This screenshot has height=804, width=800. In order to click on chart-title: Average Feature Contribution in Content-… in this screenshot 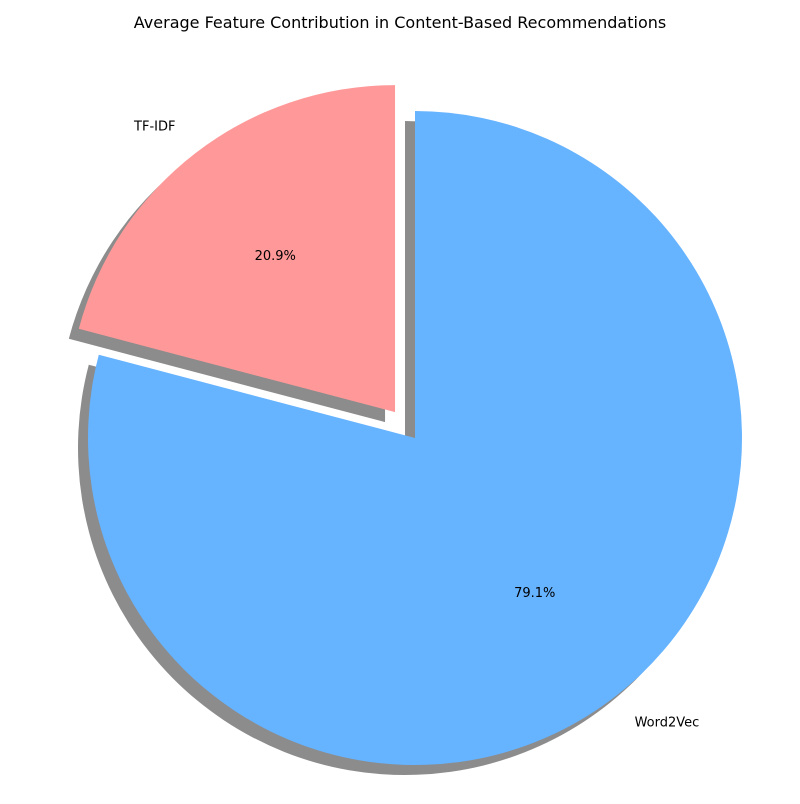, I will do `click(400, 22)`.